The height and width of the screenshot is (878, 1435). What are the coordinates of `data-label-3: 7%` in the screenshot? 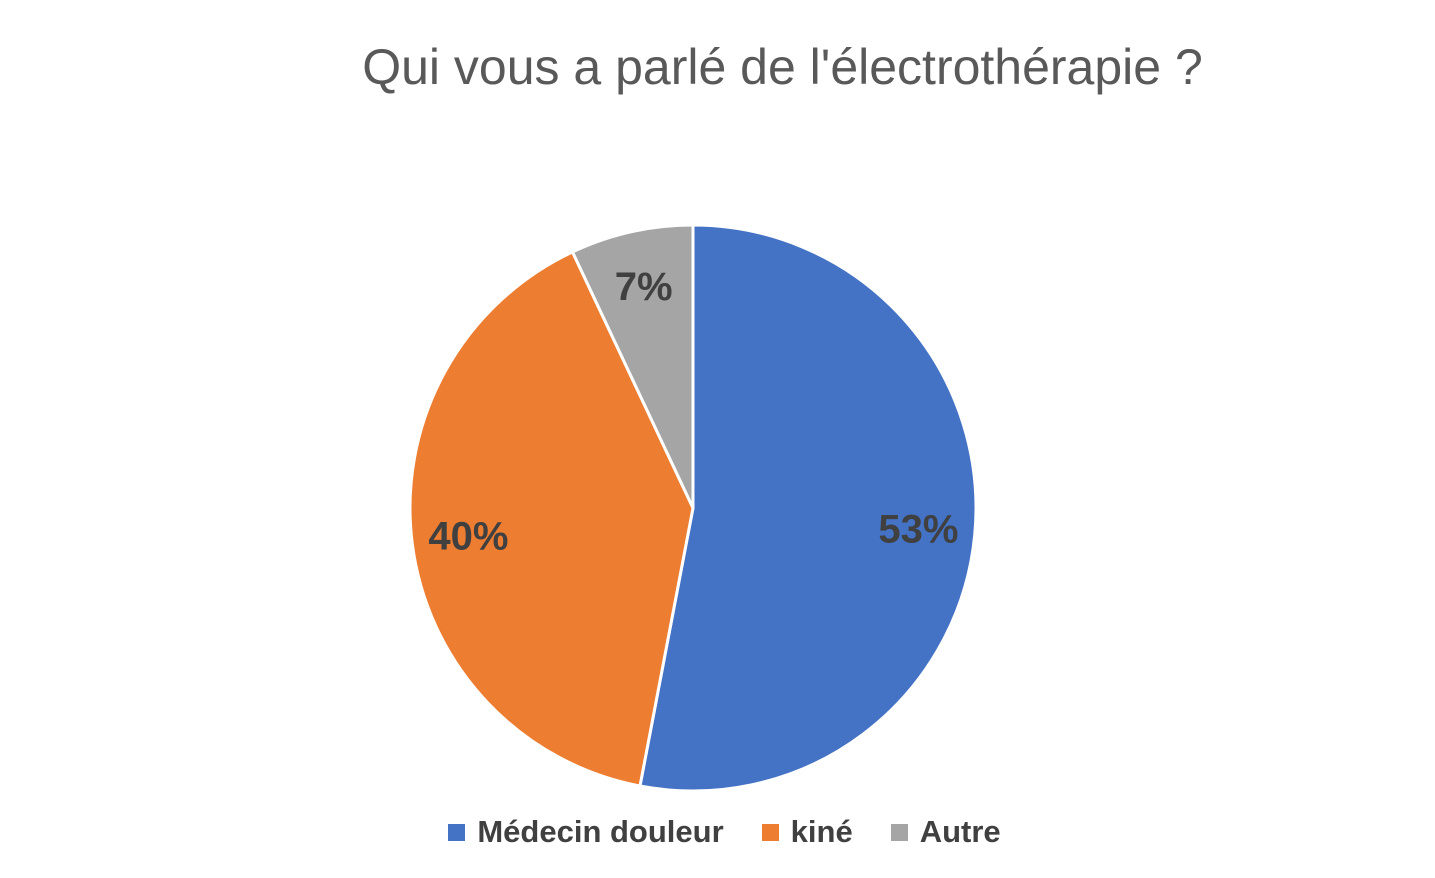 It's located at (644, 287).